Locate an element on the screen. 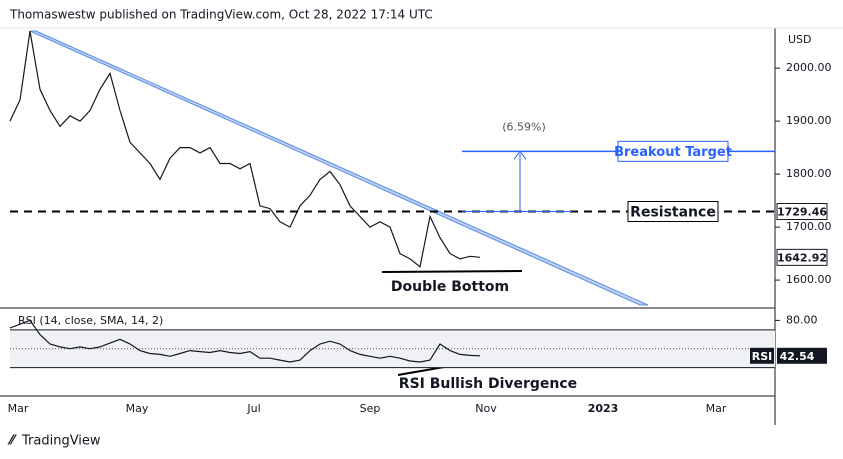 The height and width of the screenshot is (459, 843). x-tick-label: Sep is located at coordinates (370, 408).